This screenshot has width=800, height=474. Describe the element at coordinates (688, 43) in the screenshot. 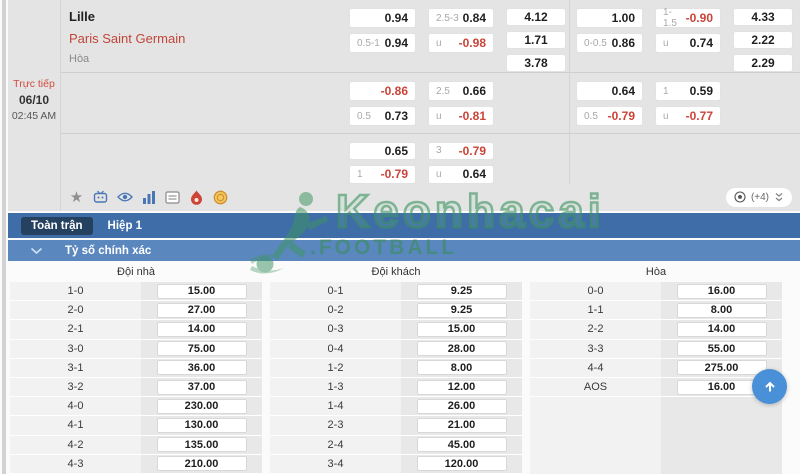

I see `odds-box: u 0.74` at that location.